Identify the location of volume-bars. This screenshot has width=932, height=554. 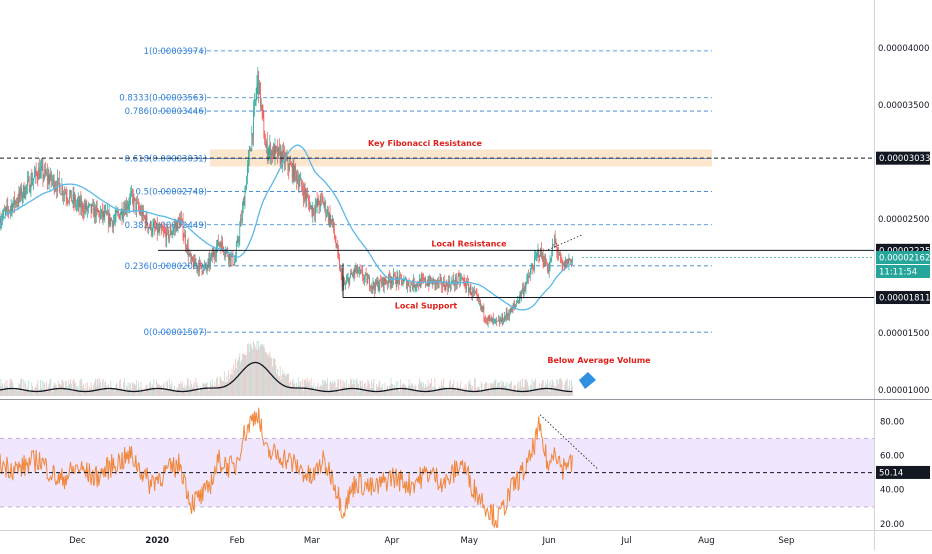
(286, 368).